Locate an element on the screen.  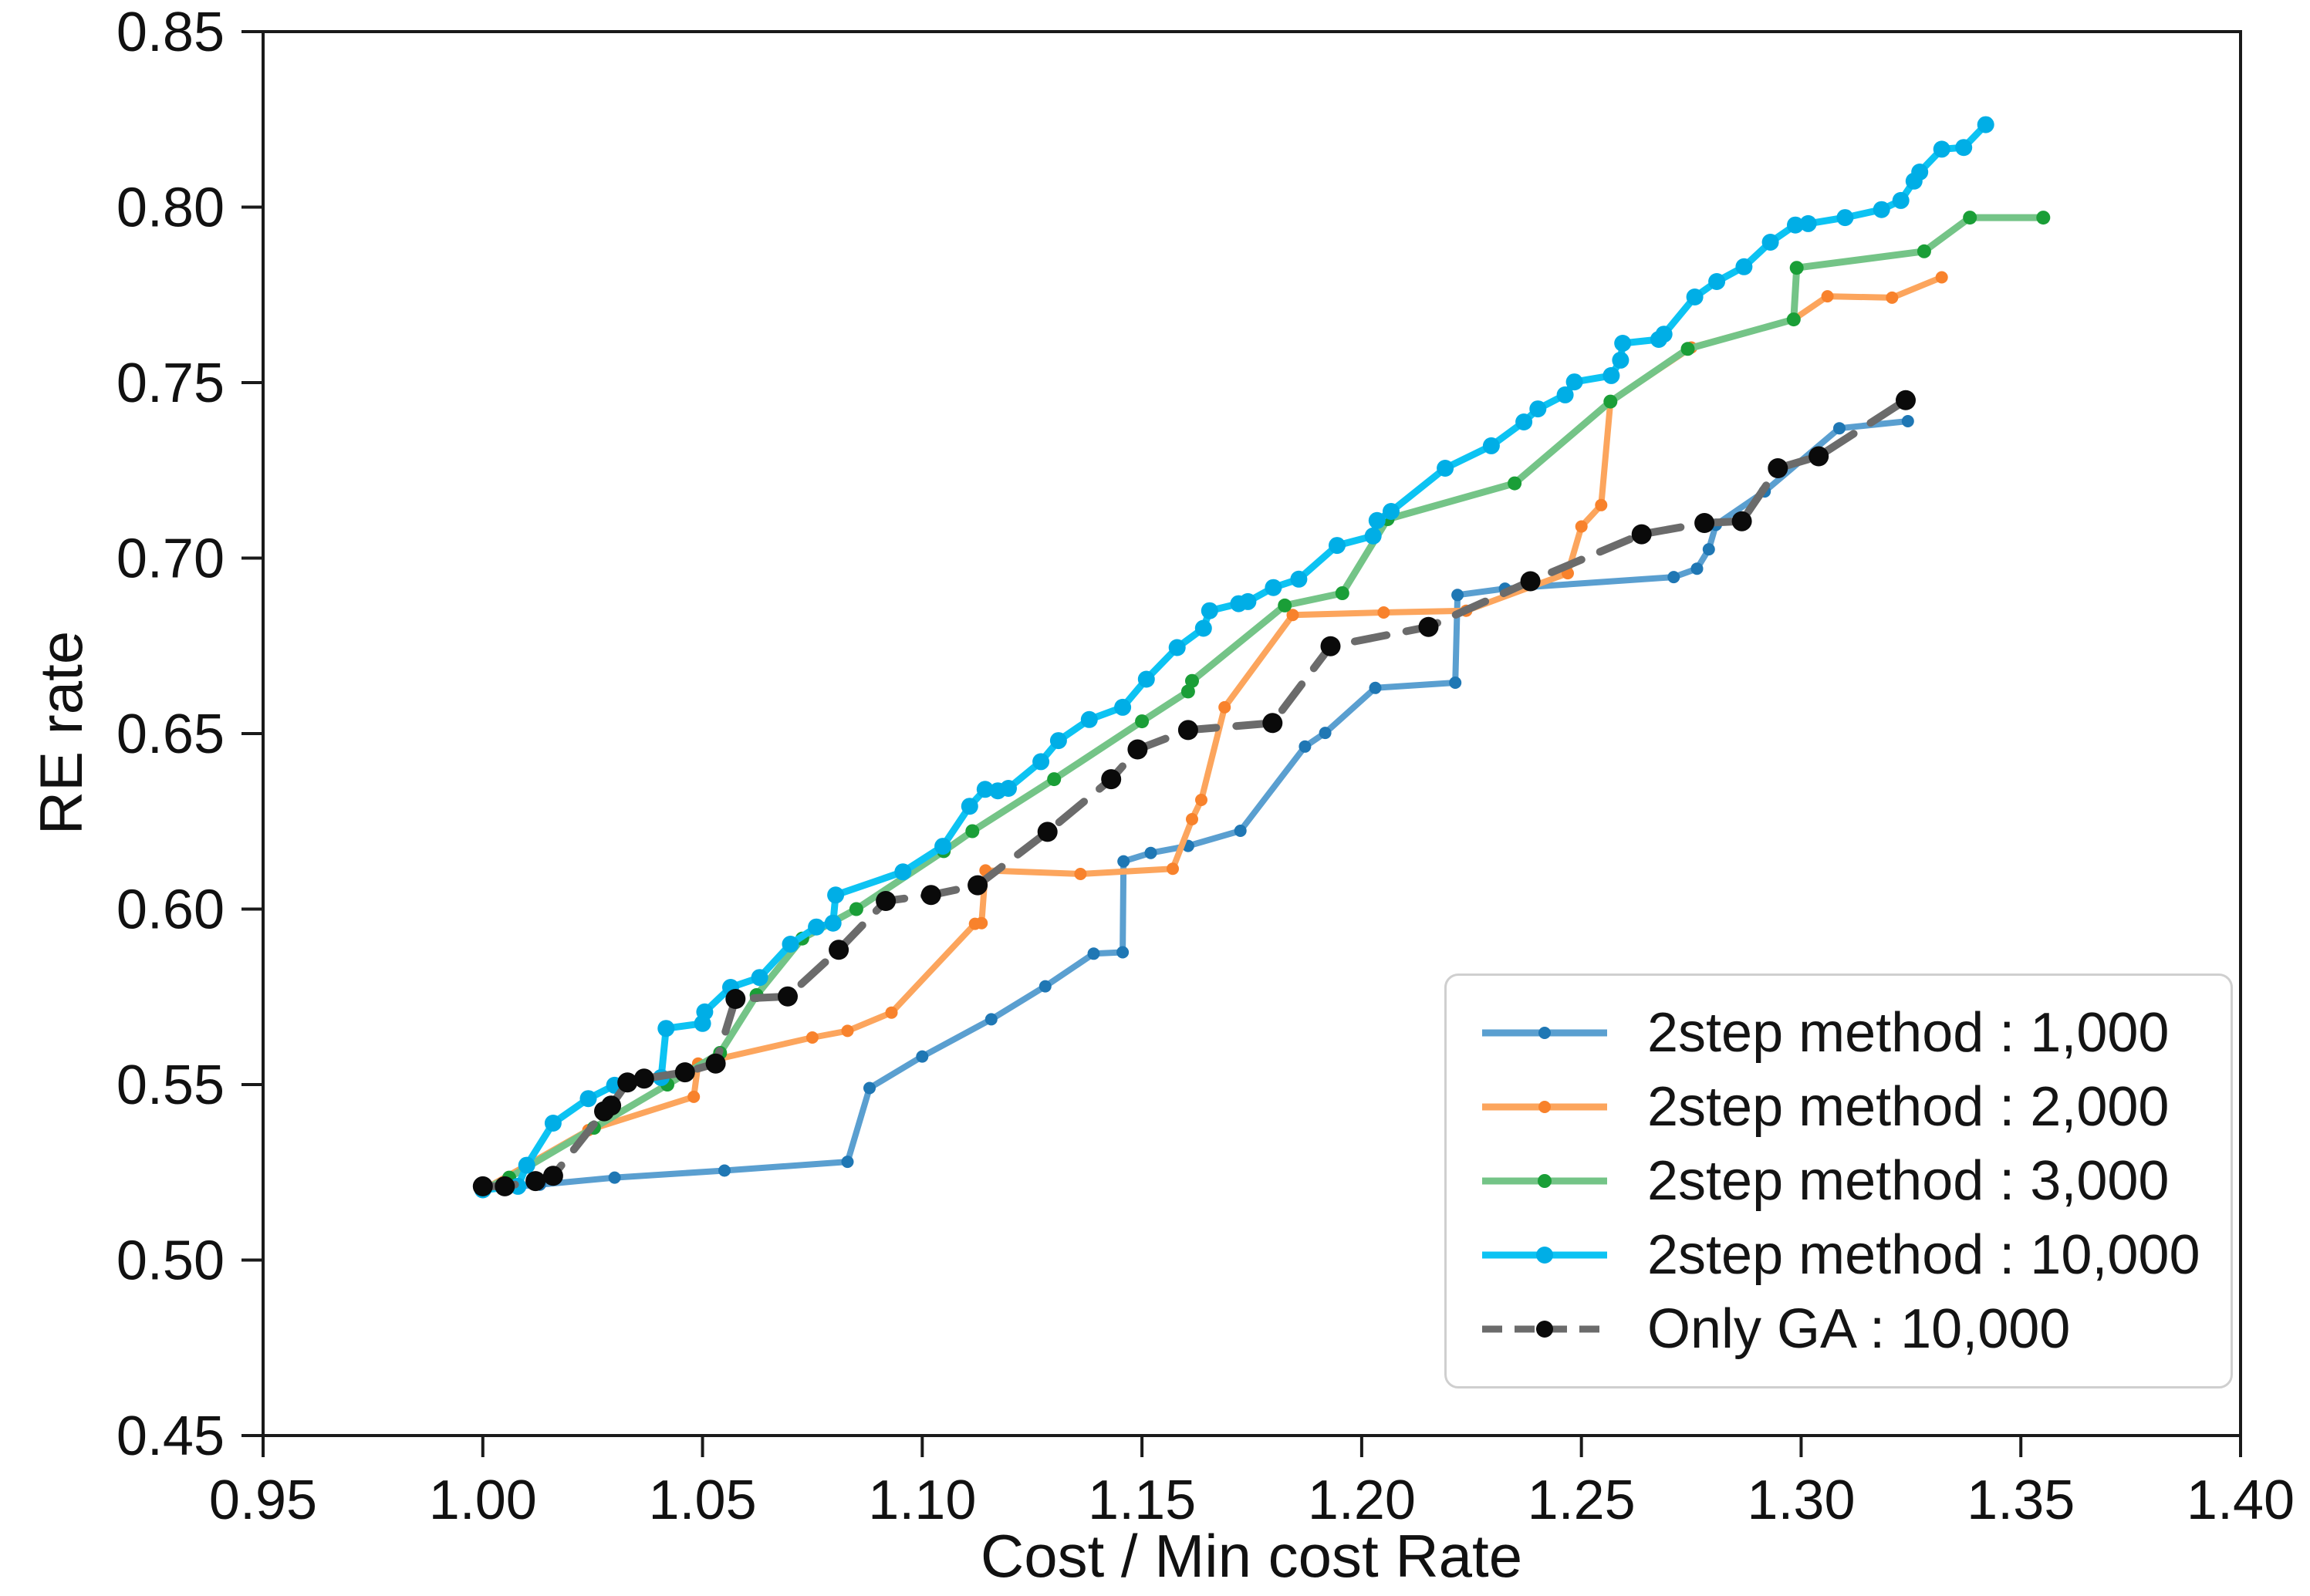
x-tick-label: 1.30 is located at coordinates (1801, 1500).